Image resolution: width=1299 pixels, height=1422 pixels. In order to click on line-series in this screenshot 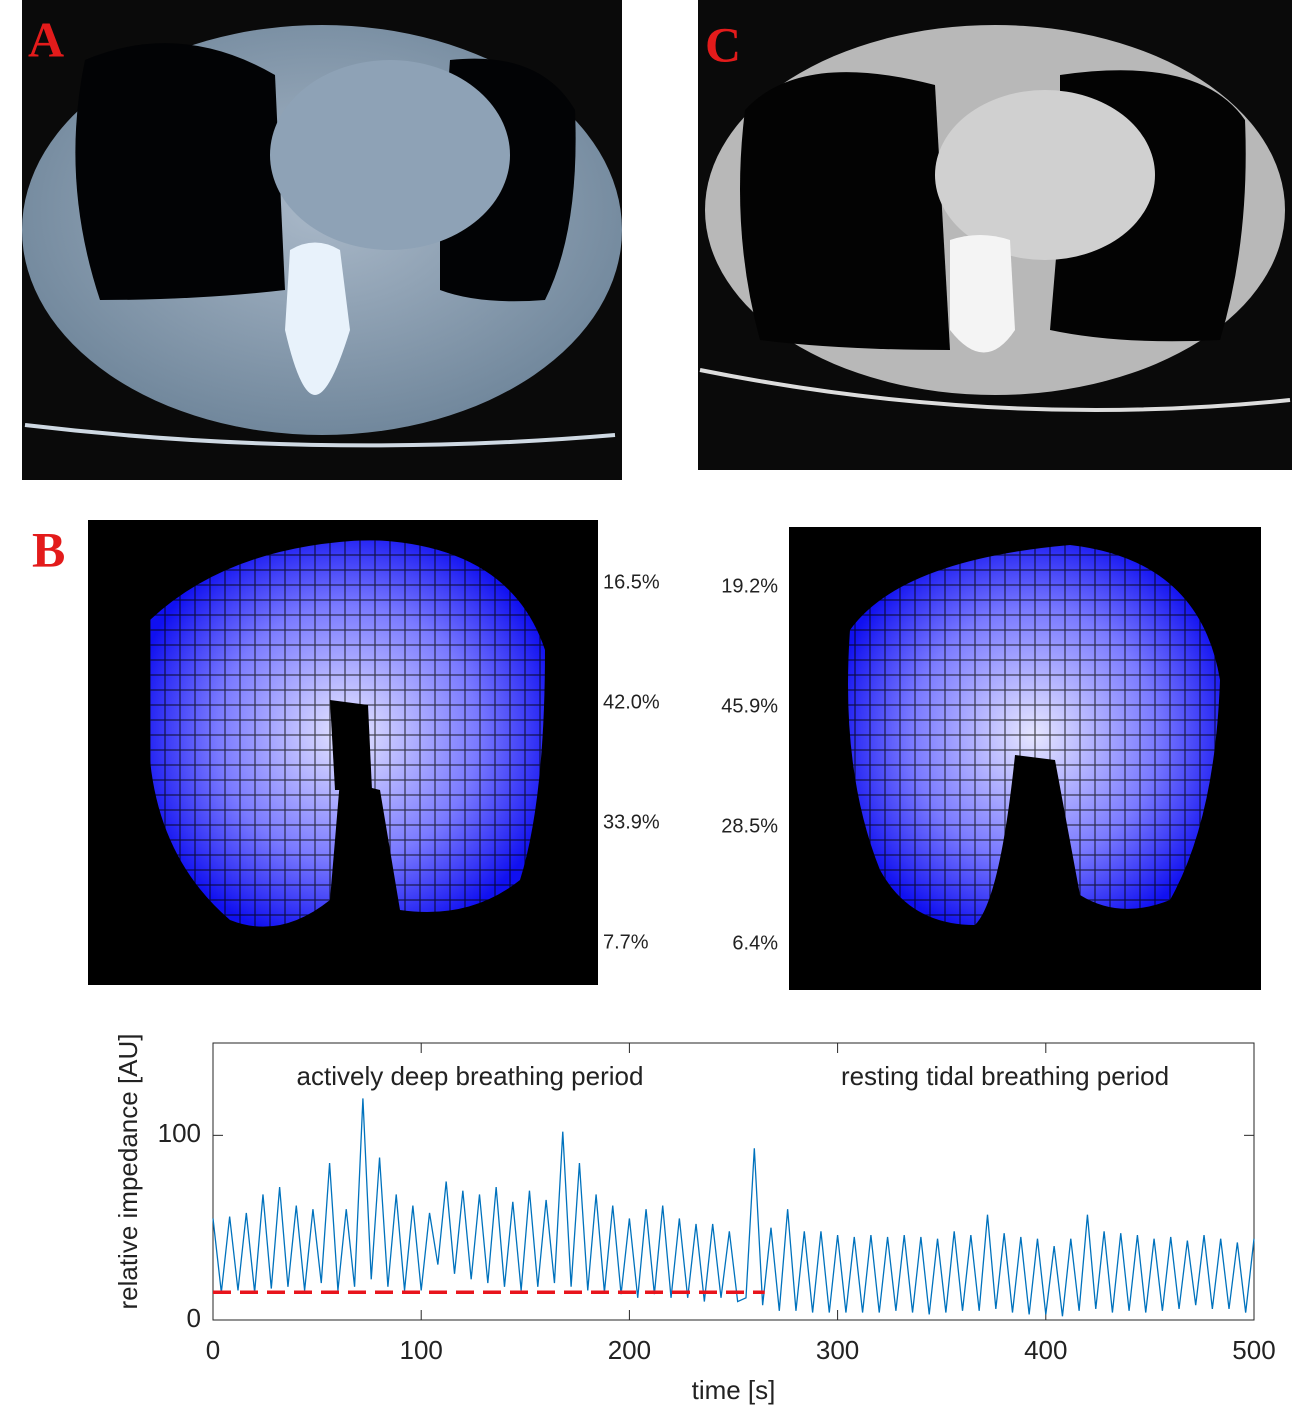, I will do `click(733, 1207)`.